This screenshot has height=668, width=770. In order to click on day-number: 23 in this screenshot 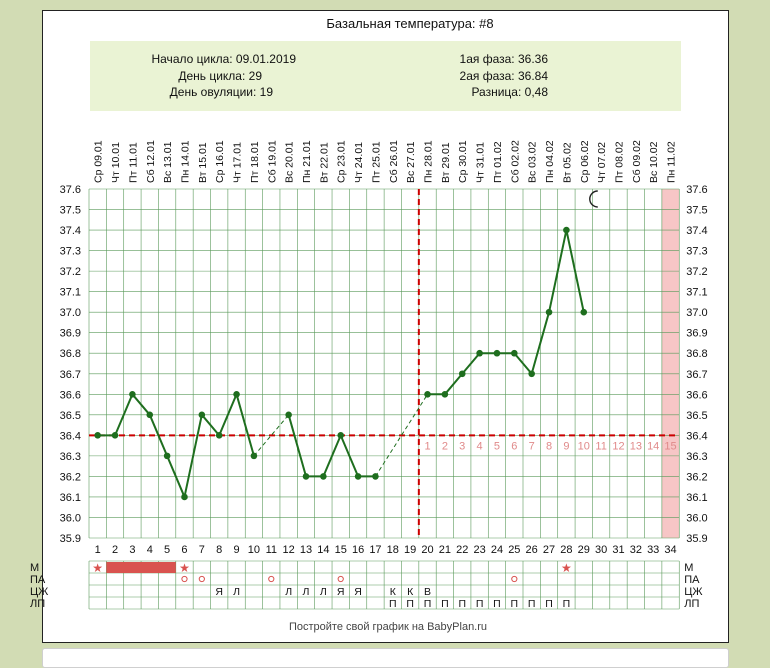, I will do `click(479, 550)`.